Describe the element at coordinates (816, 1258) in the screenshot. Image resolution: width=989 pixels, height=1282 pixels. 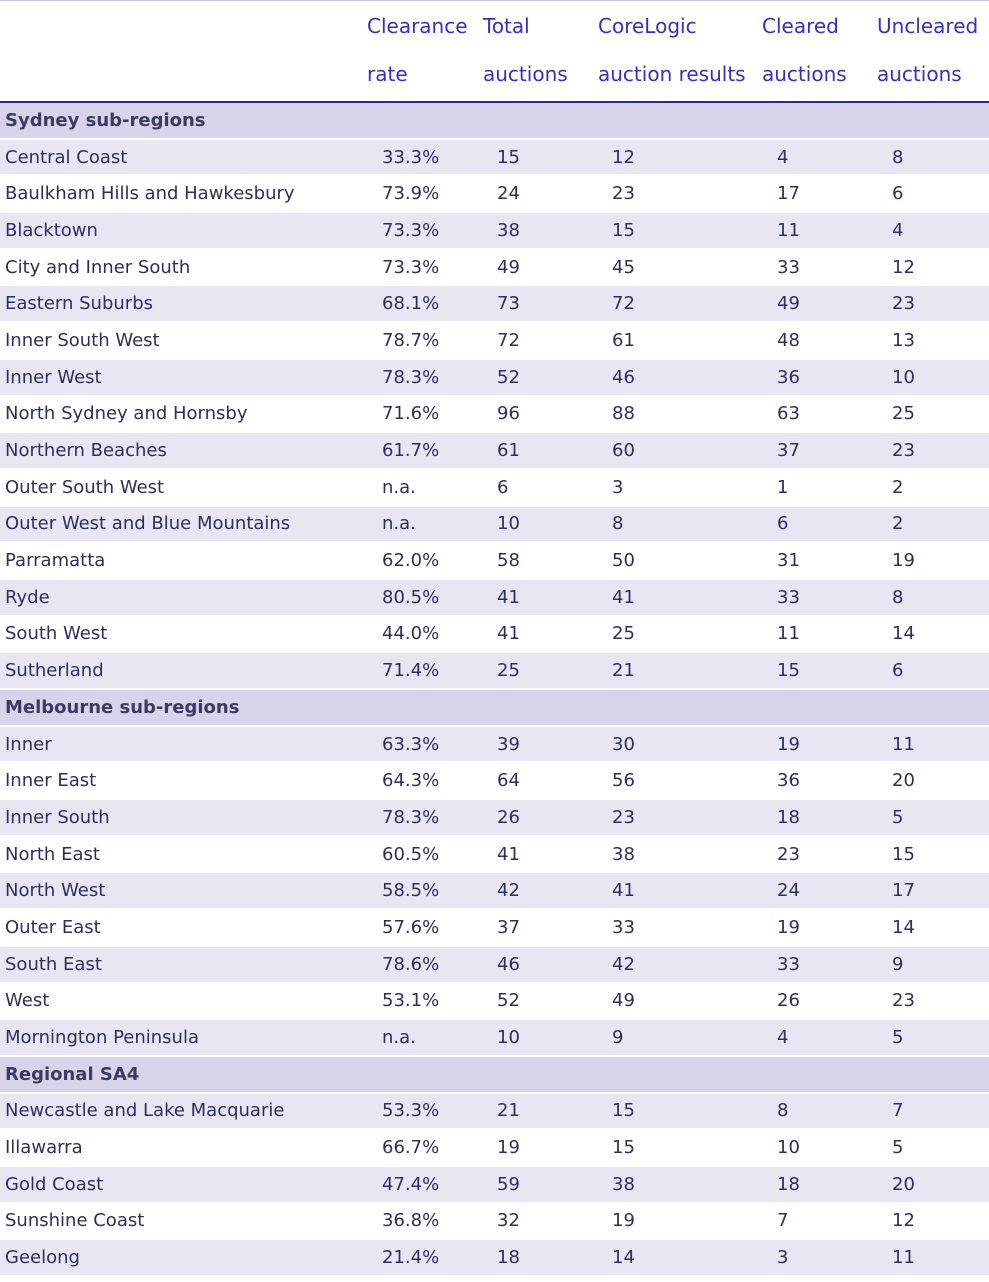
I see `cleared-auctions-cell: 3` at that location.